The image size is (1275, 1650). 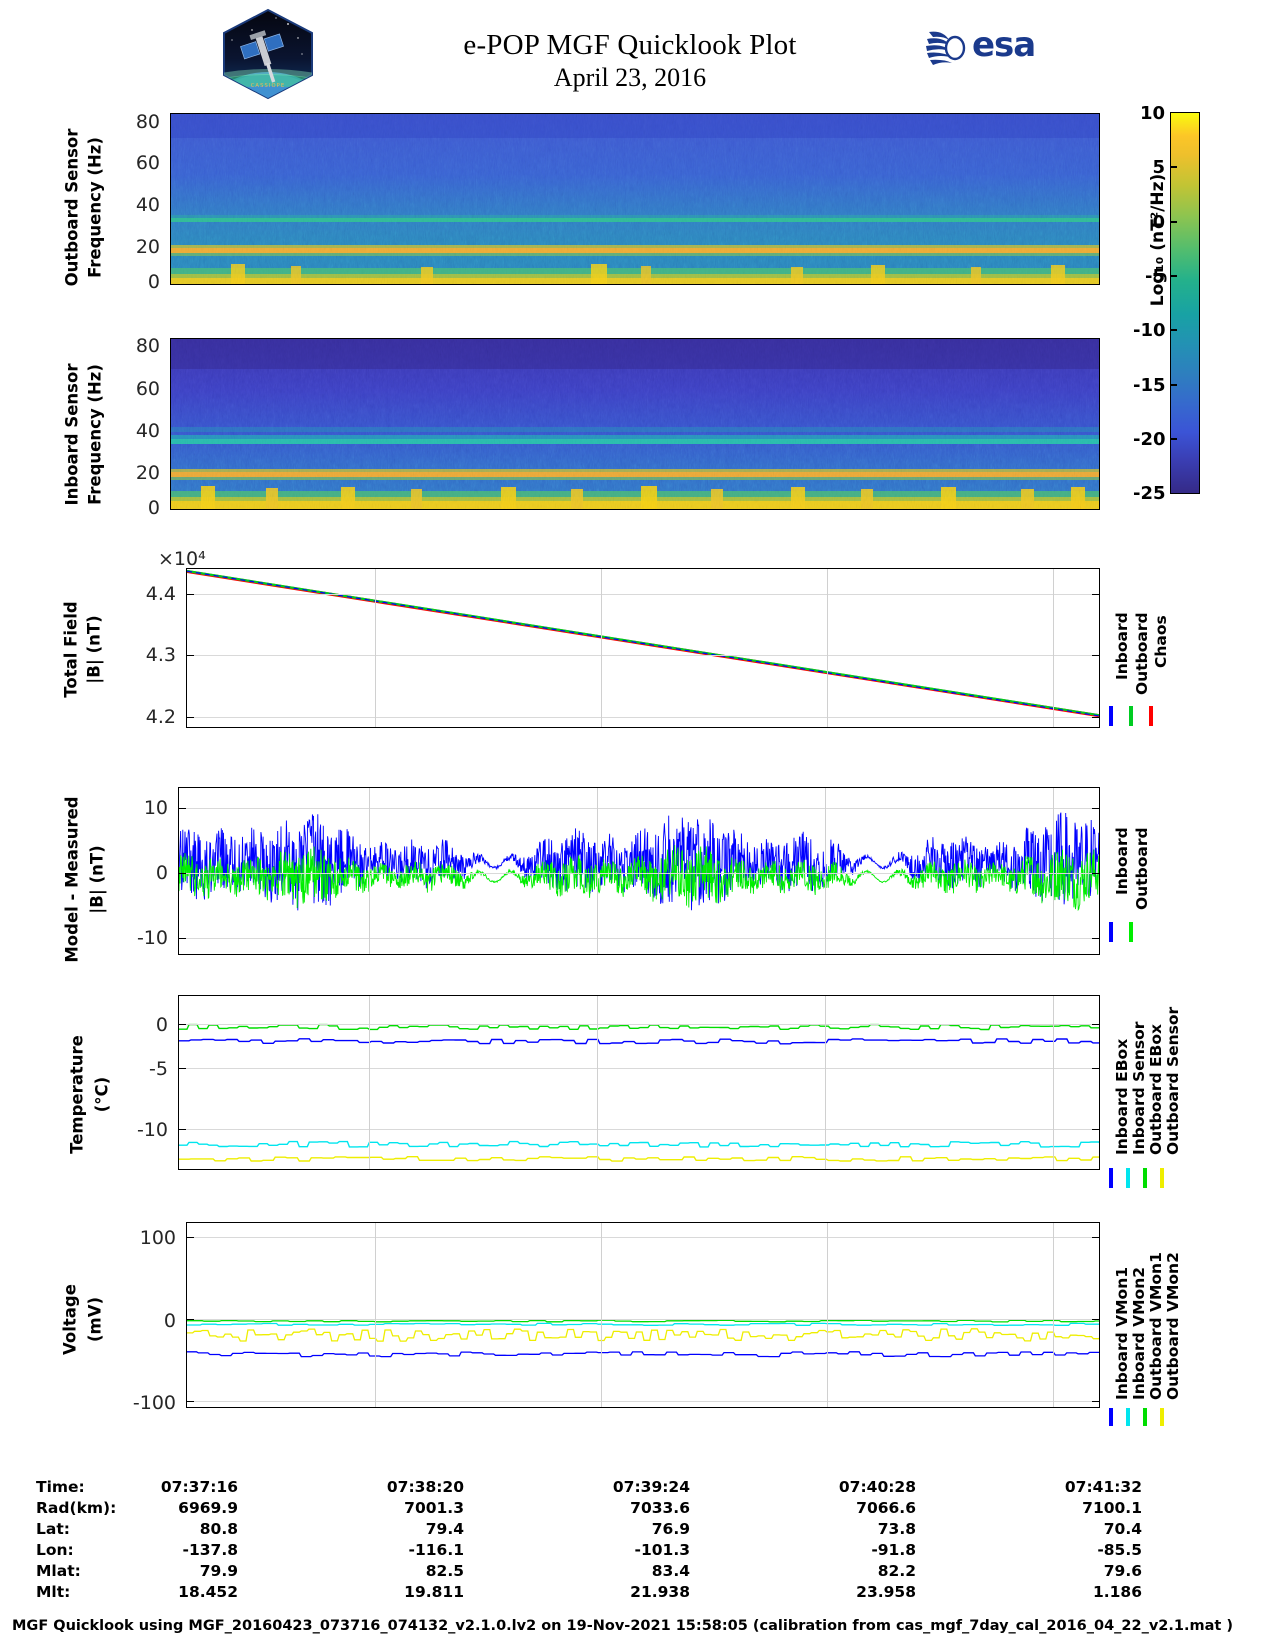 I want to click on temperature-legend-label-1: Inboard Sensor, so click(x=1139, y=1088).